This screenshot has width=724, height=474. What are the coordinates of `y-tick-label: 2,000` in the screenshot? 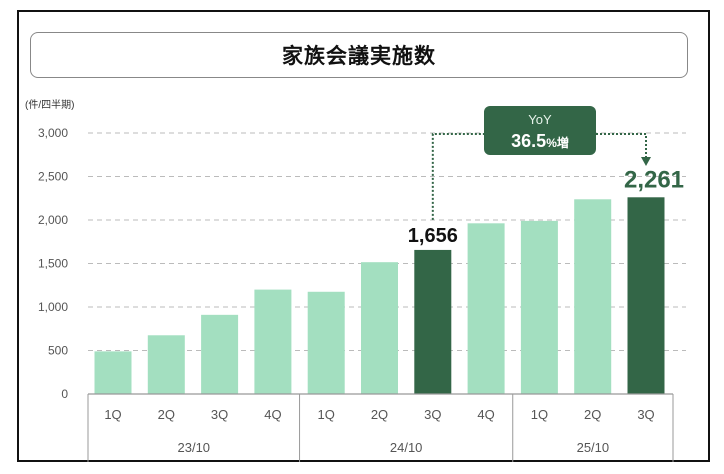 It's located at (53, 220).